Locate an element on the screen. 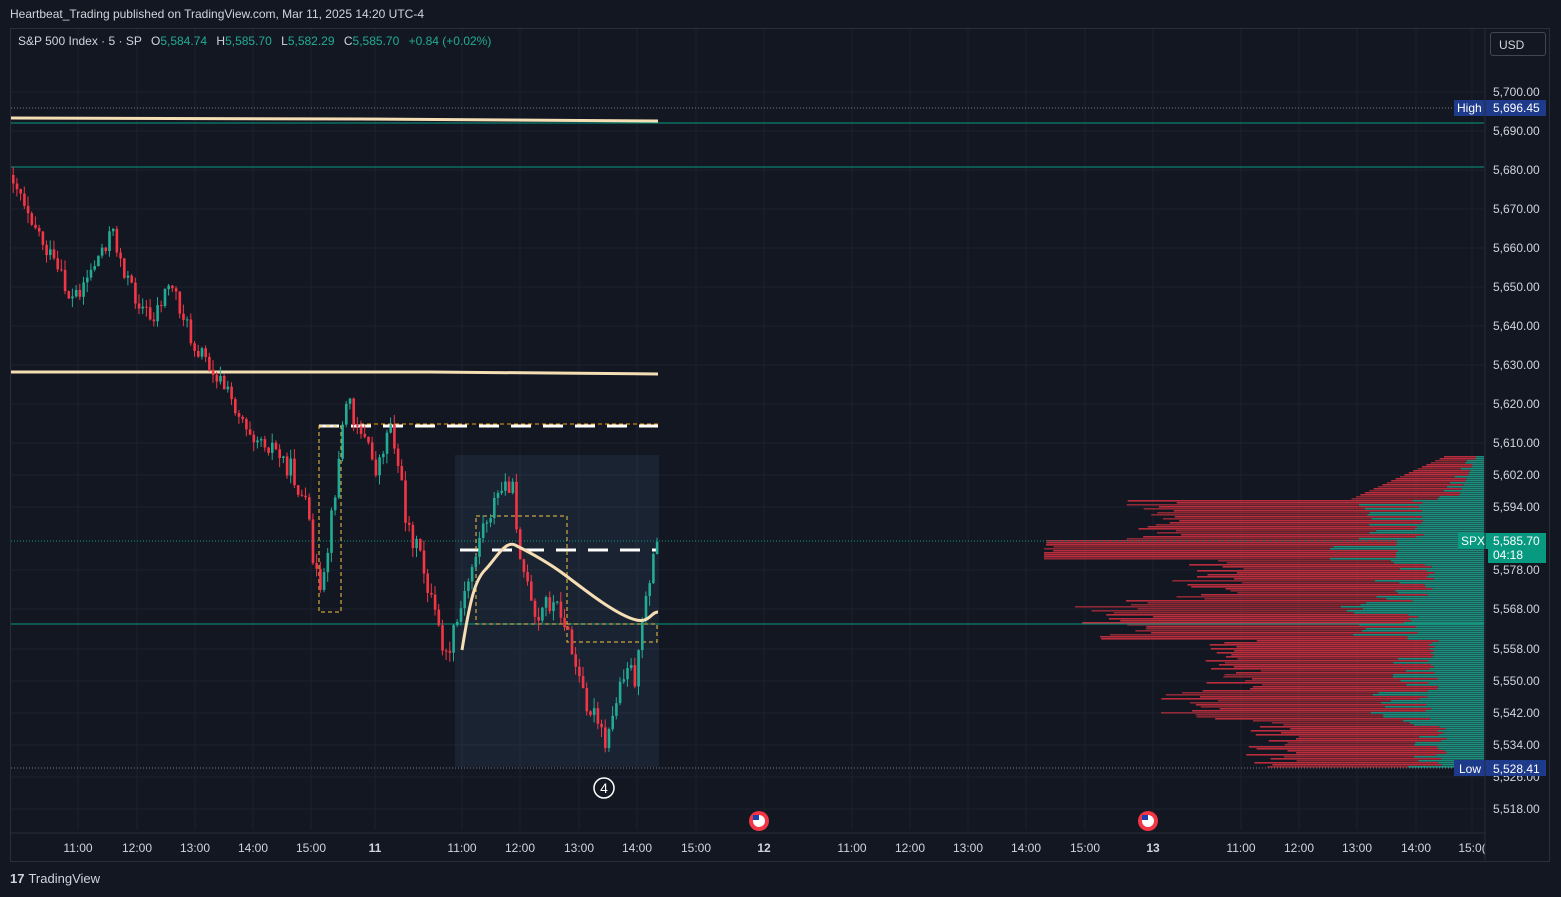 The image size is (1561, 897). price-tick-label: 5,650.00 is located at coordinates (1516, 287).